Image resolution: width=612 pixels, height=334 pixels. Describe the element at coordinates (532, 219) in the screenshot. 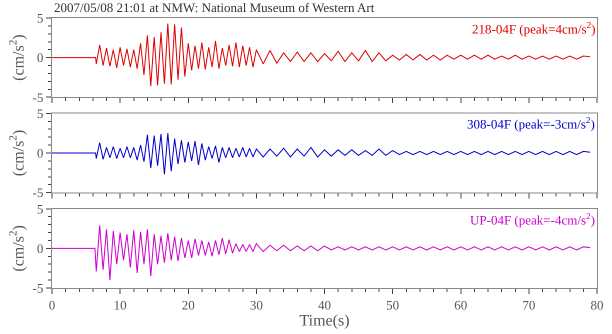

I see `series-label: UP-04F (peak=-4cm/s$^{2}$)` at that location.